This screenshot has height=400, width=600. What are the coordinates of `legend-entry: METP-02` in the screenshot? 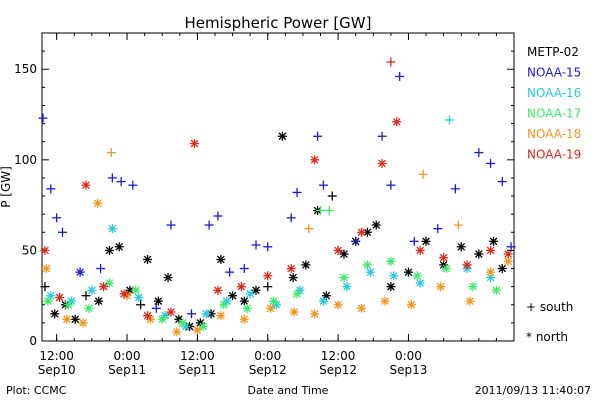 It's located at (553, 52).